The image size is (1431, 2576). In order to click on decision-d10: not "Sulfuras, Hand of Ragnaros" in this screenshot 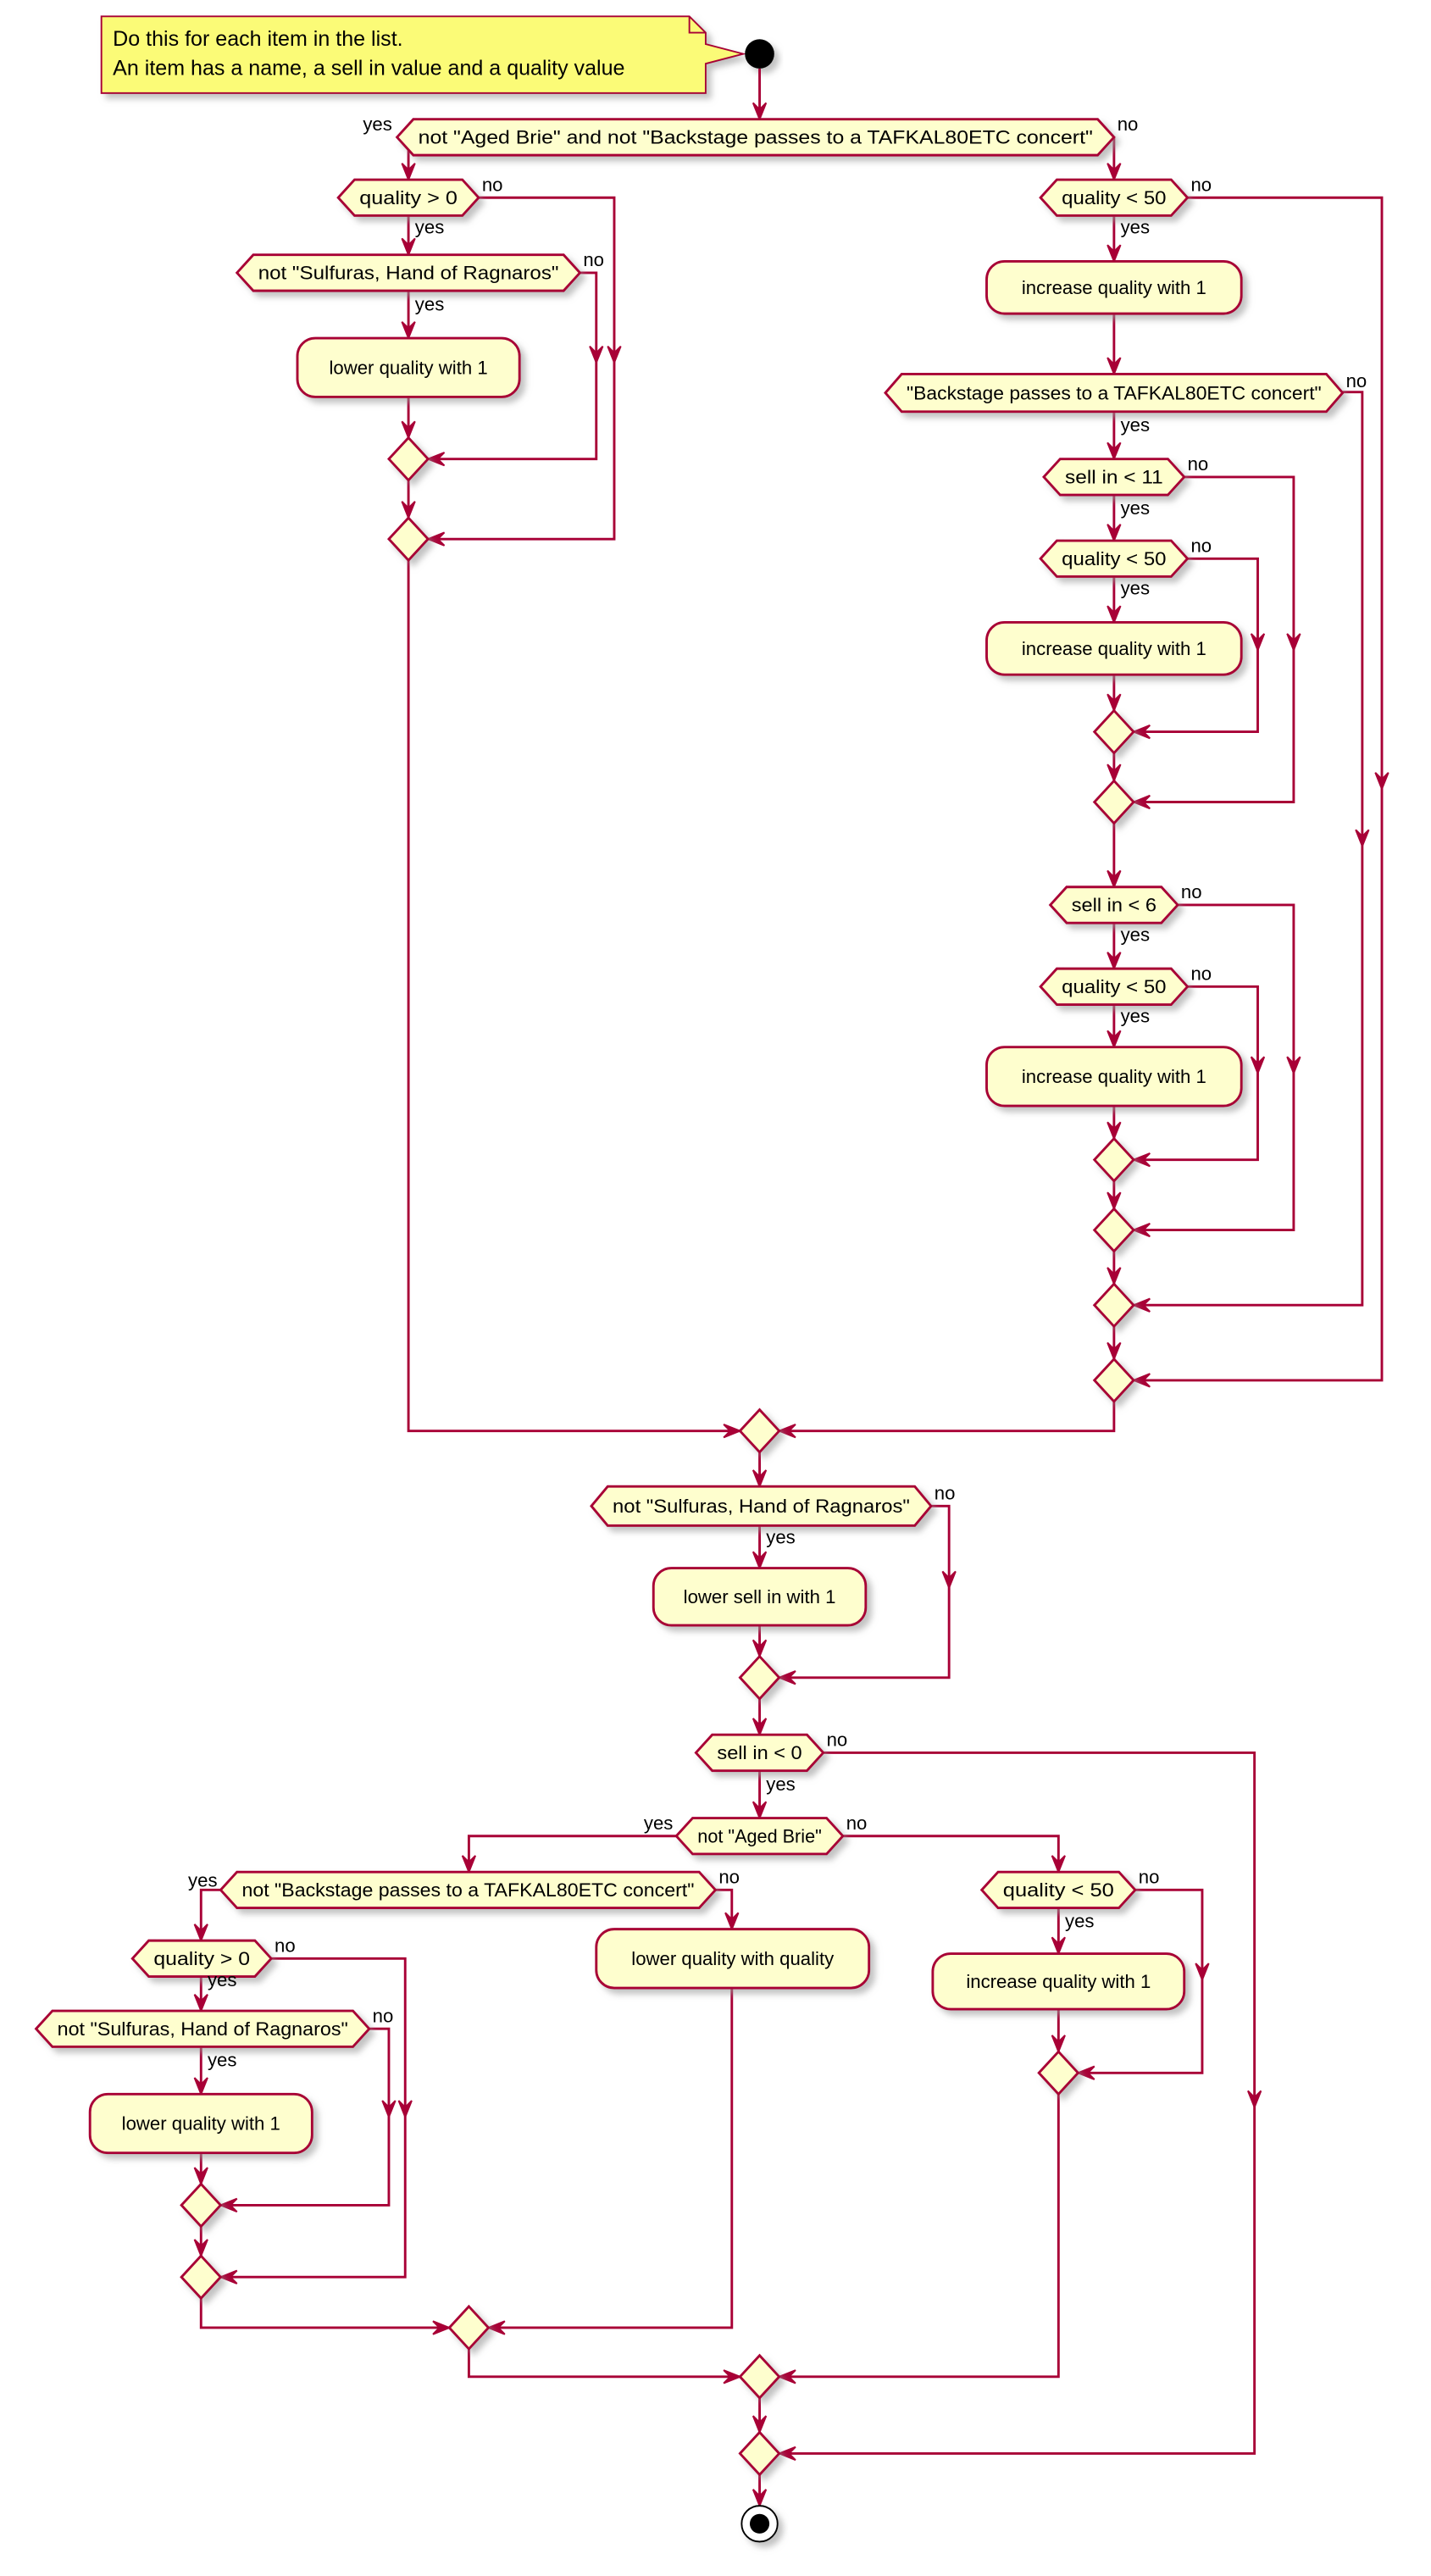, I will do `click(762, 1506)`.